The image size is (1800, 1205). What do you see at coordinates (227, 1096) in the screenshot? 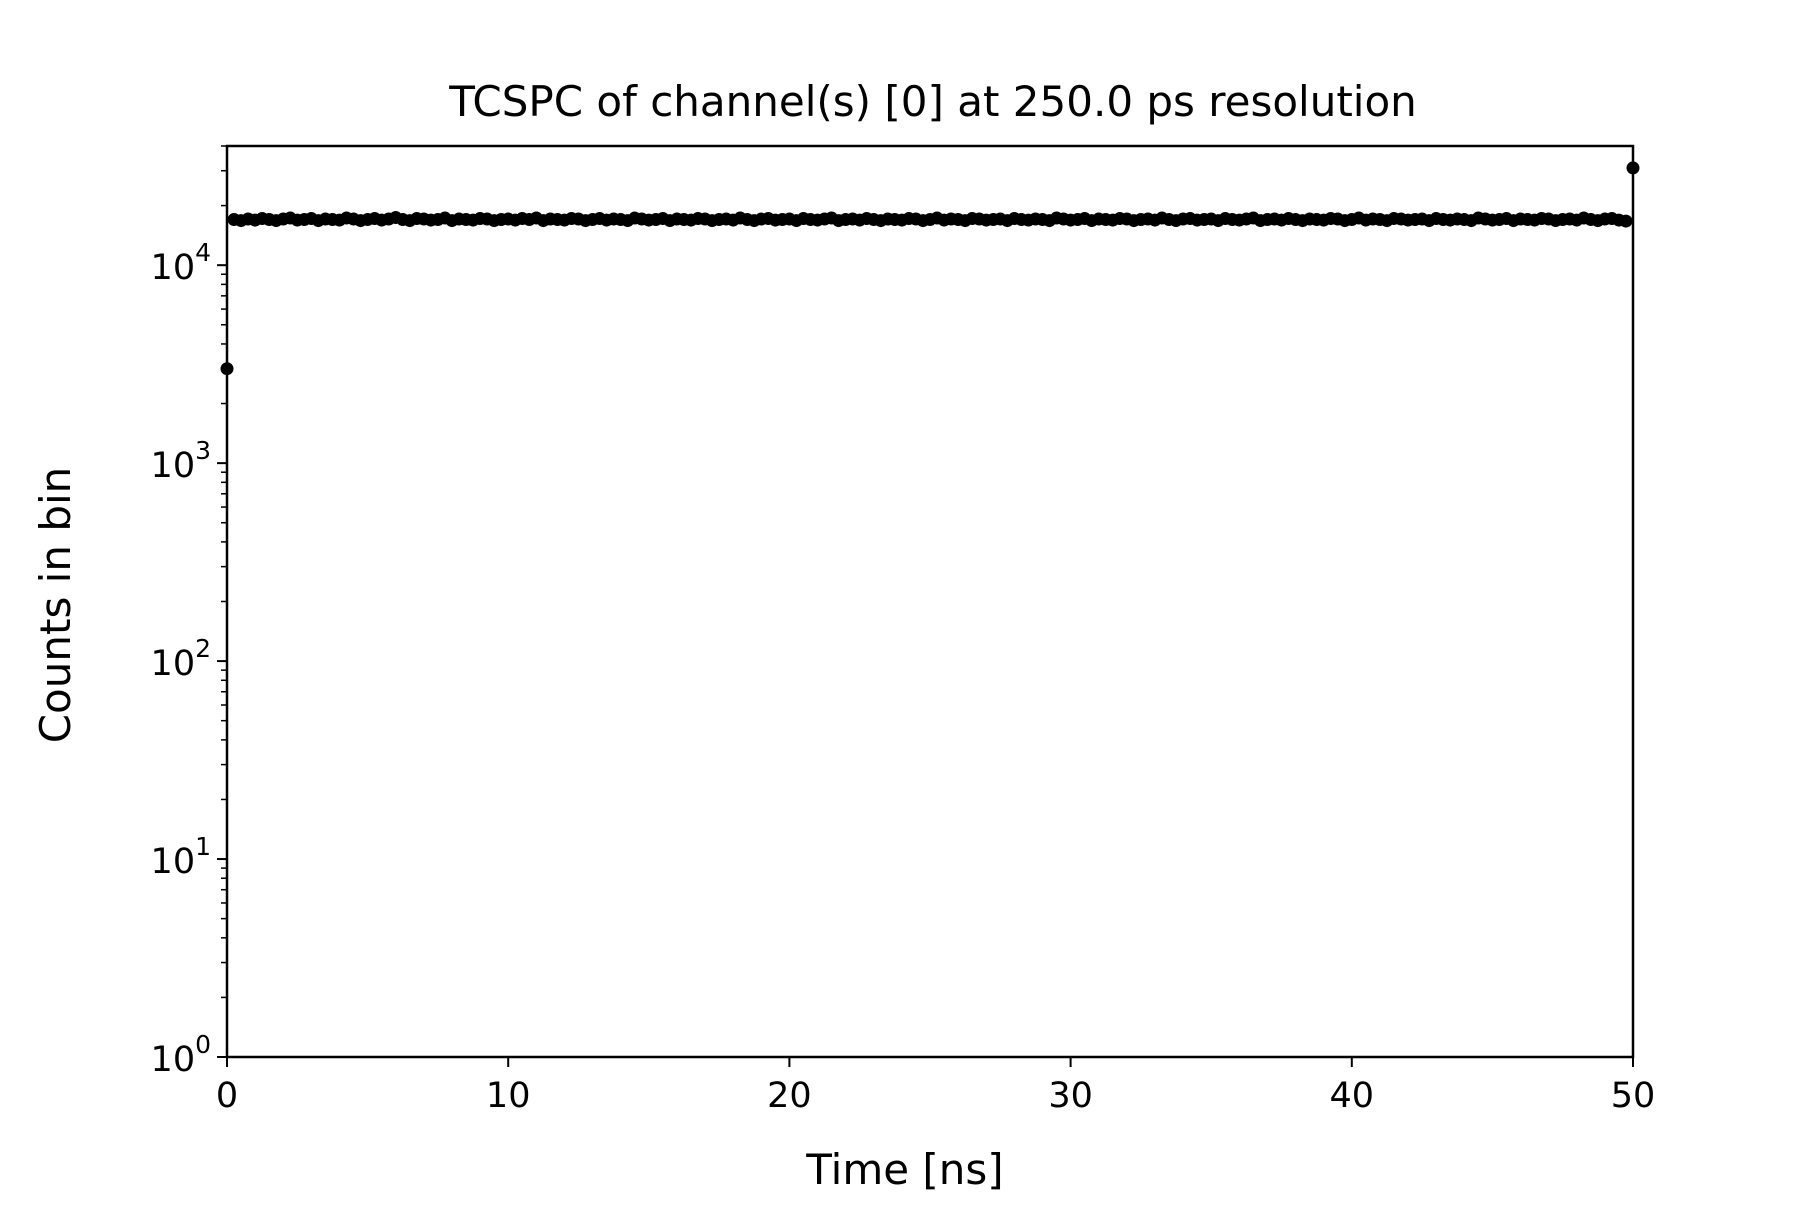
I see `x-tick-label: 0` at bounding box center [227, 1096].